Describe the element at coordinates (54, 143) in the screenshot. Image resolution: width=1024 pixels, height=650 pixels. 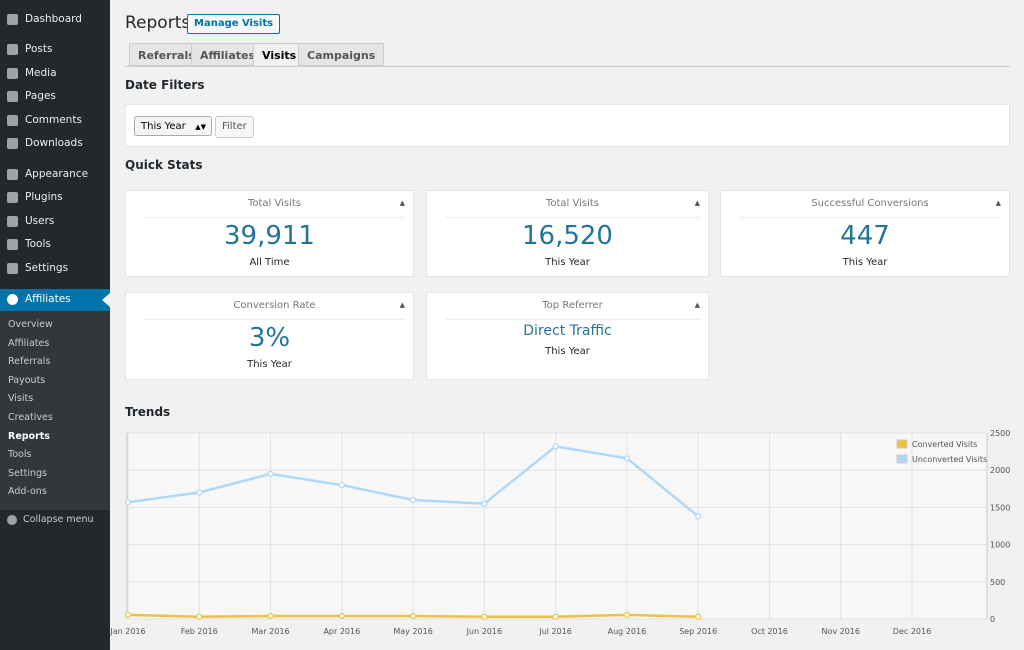
I see `menu-item: Downloads` at that location.